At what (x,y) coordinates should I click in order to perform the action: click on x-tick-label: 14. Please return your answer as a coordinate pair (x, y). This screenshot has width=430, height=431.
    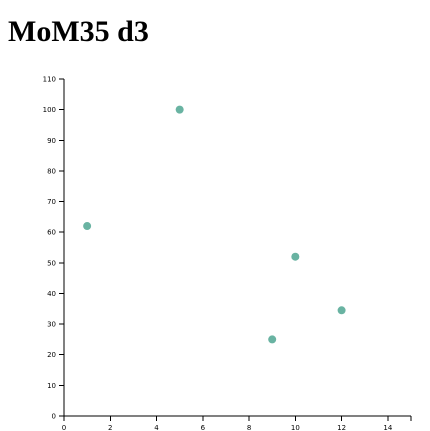
    Looking at the image, I should click on (387, 427).